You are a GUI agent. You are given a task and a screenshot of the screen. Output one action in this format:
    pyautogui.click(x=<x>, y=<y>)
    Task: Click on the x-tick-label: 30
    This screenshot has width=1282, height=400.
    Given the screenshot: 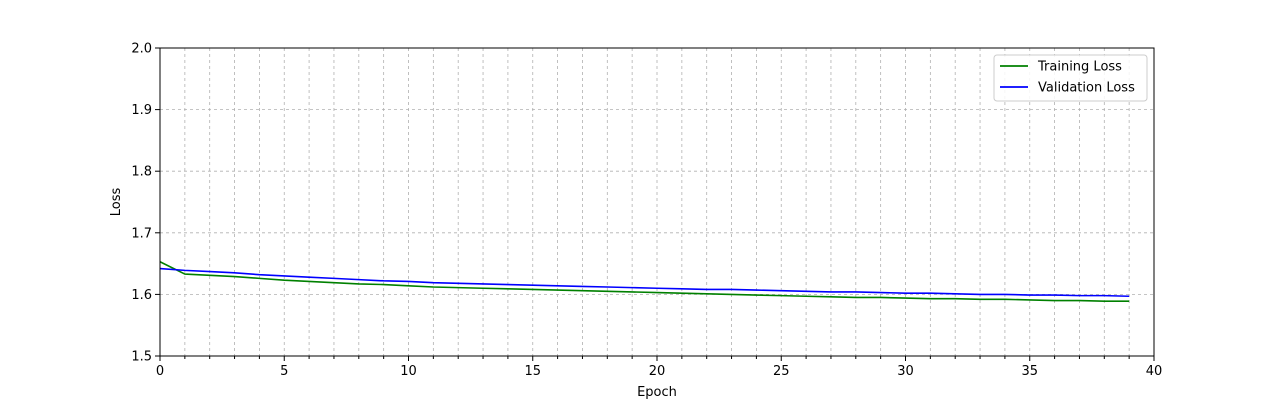 What is the action you would take?
    pyautogui.click(x=905, y=371)
    